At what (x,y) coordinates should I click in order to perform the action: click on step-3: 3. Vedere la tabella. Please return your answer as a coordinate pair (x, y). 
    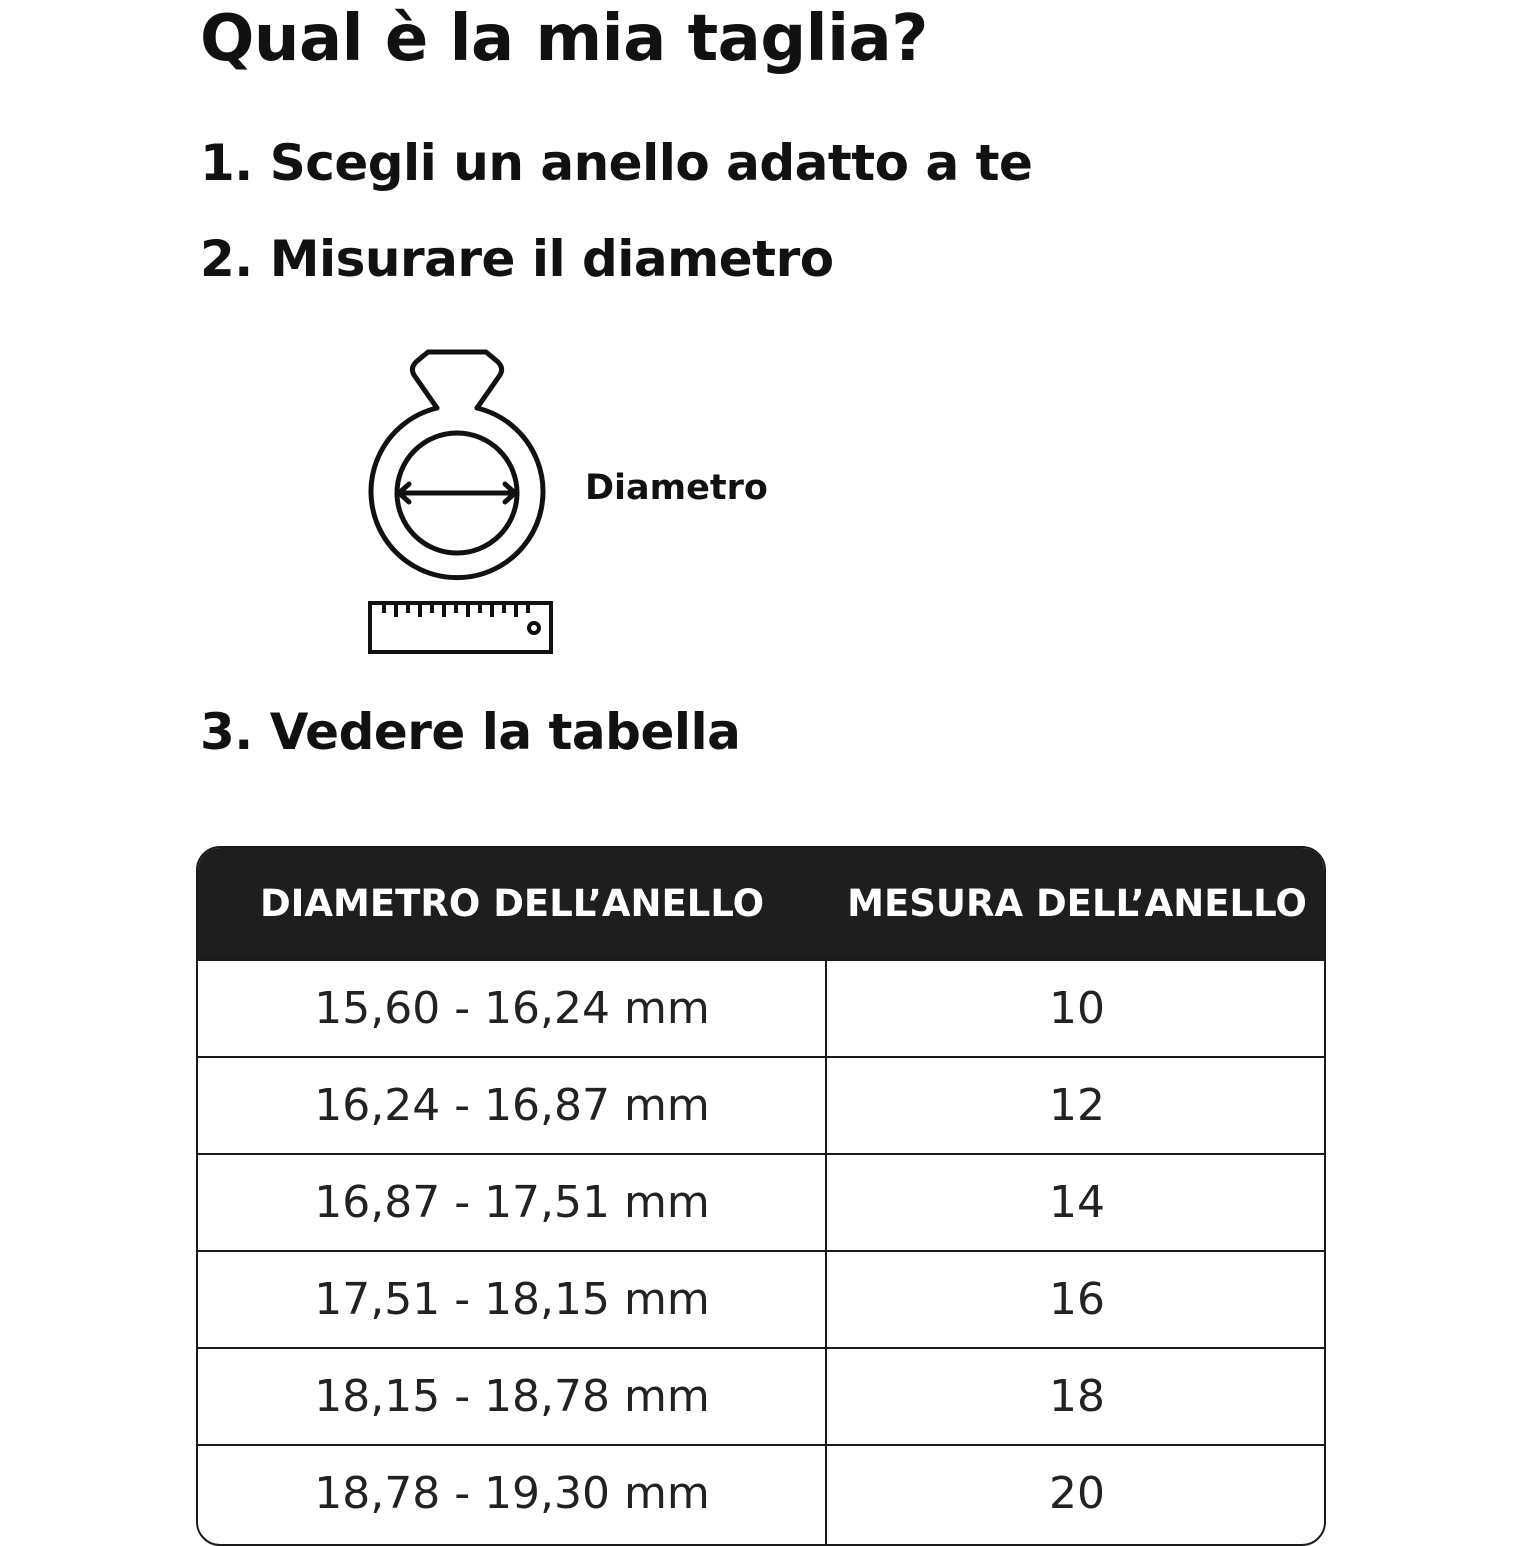
    Looking at the image, I should click on (470, 732).